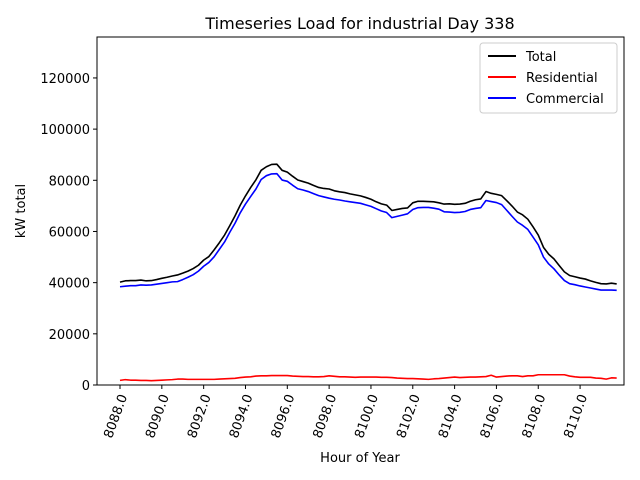 This screenshot has width=640, height=480. What do you see at coordinates (562, 78) in the screenshot?
I see `legend-label-residential: Residential` at bounding box center [562, 78].